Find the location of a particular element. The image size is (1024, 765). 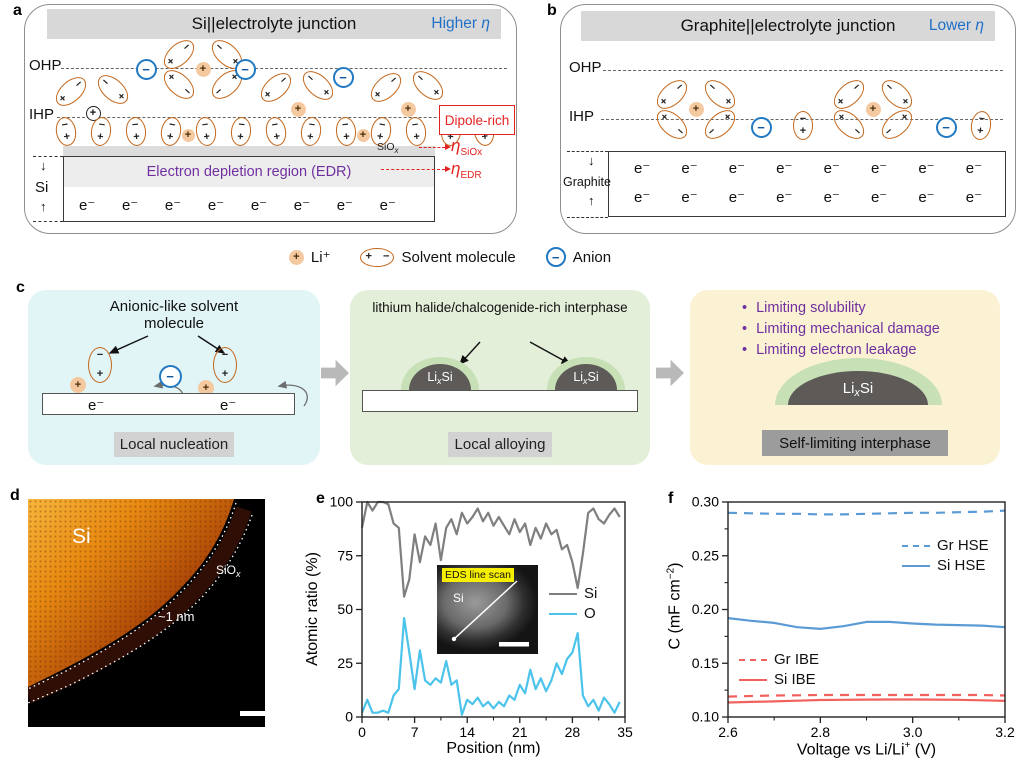

ohp-label-b: OHP is located at coordinates (585, 67).